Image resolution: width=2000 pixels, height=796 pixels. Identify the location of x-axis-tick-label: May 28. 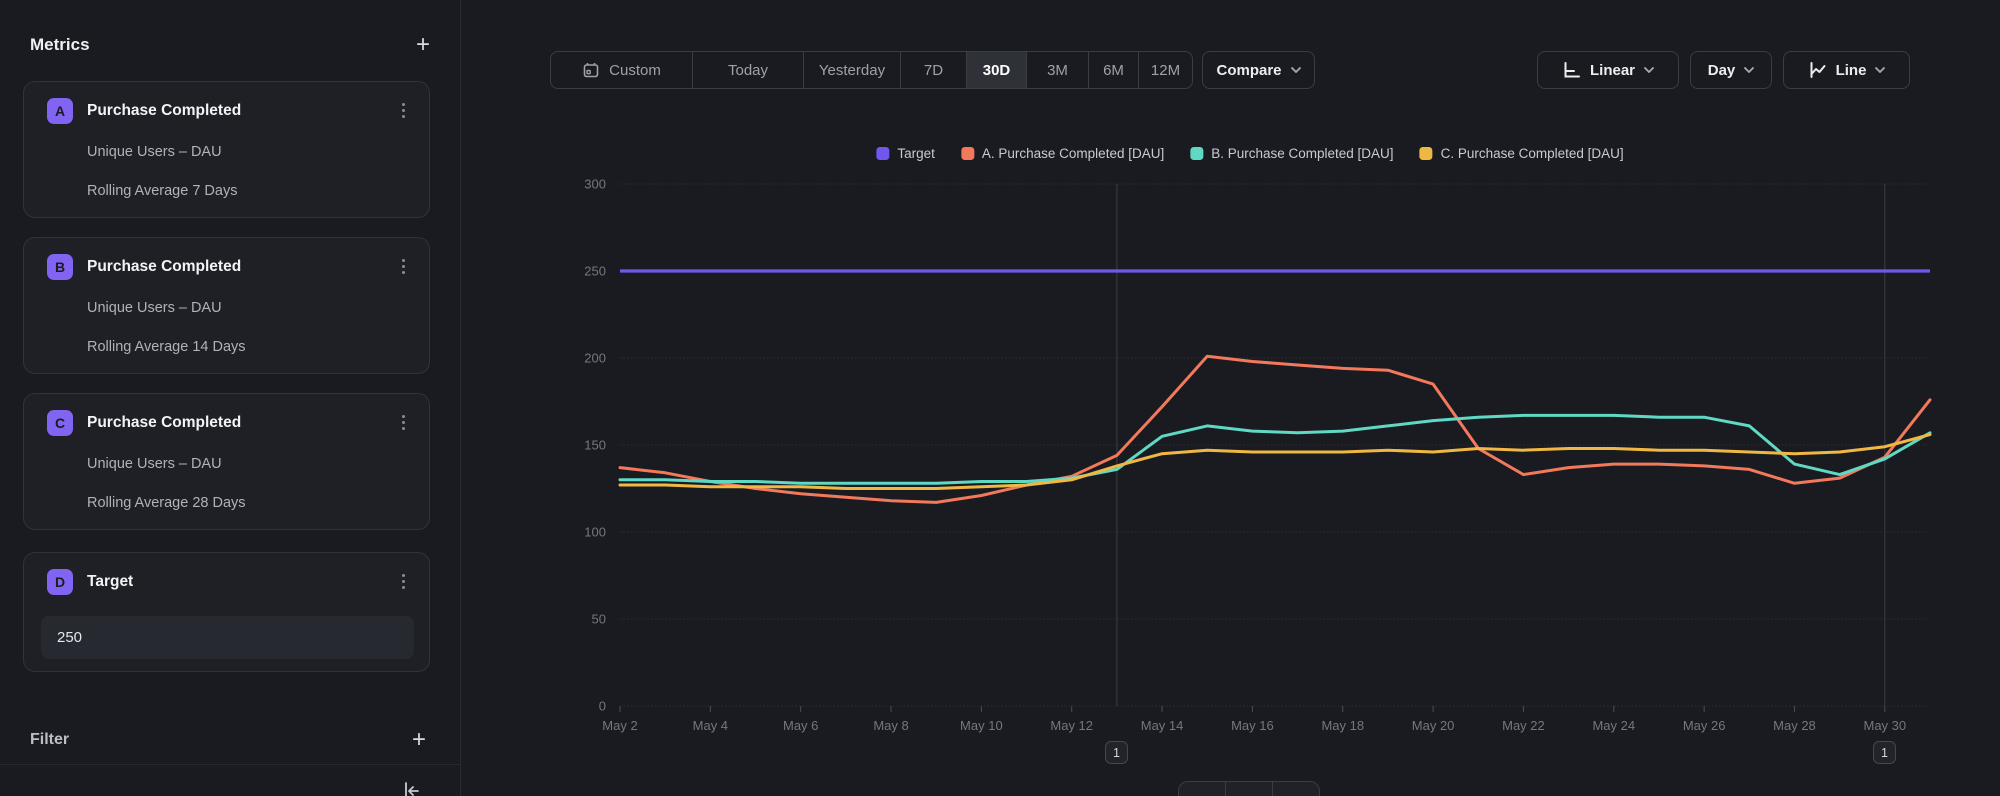
(1794, 725).